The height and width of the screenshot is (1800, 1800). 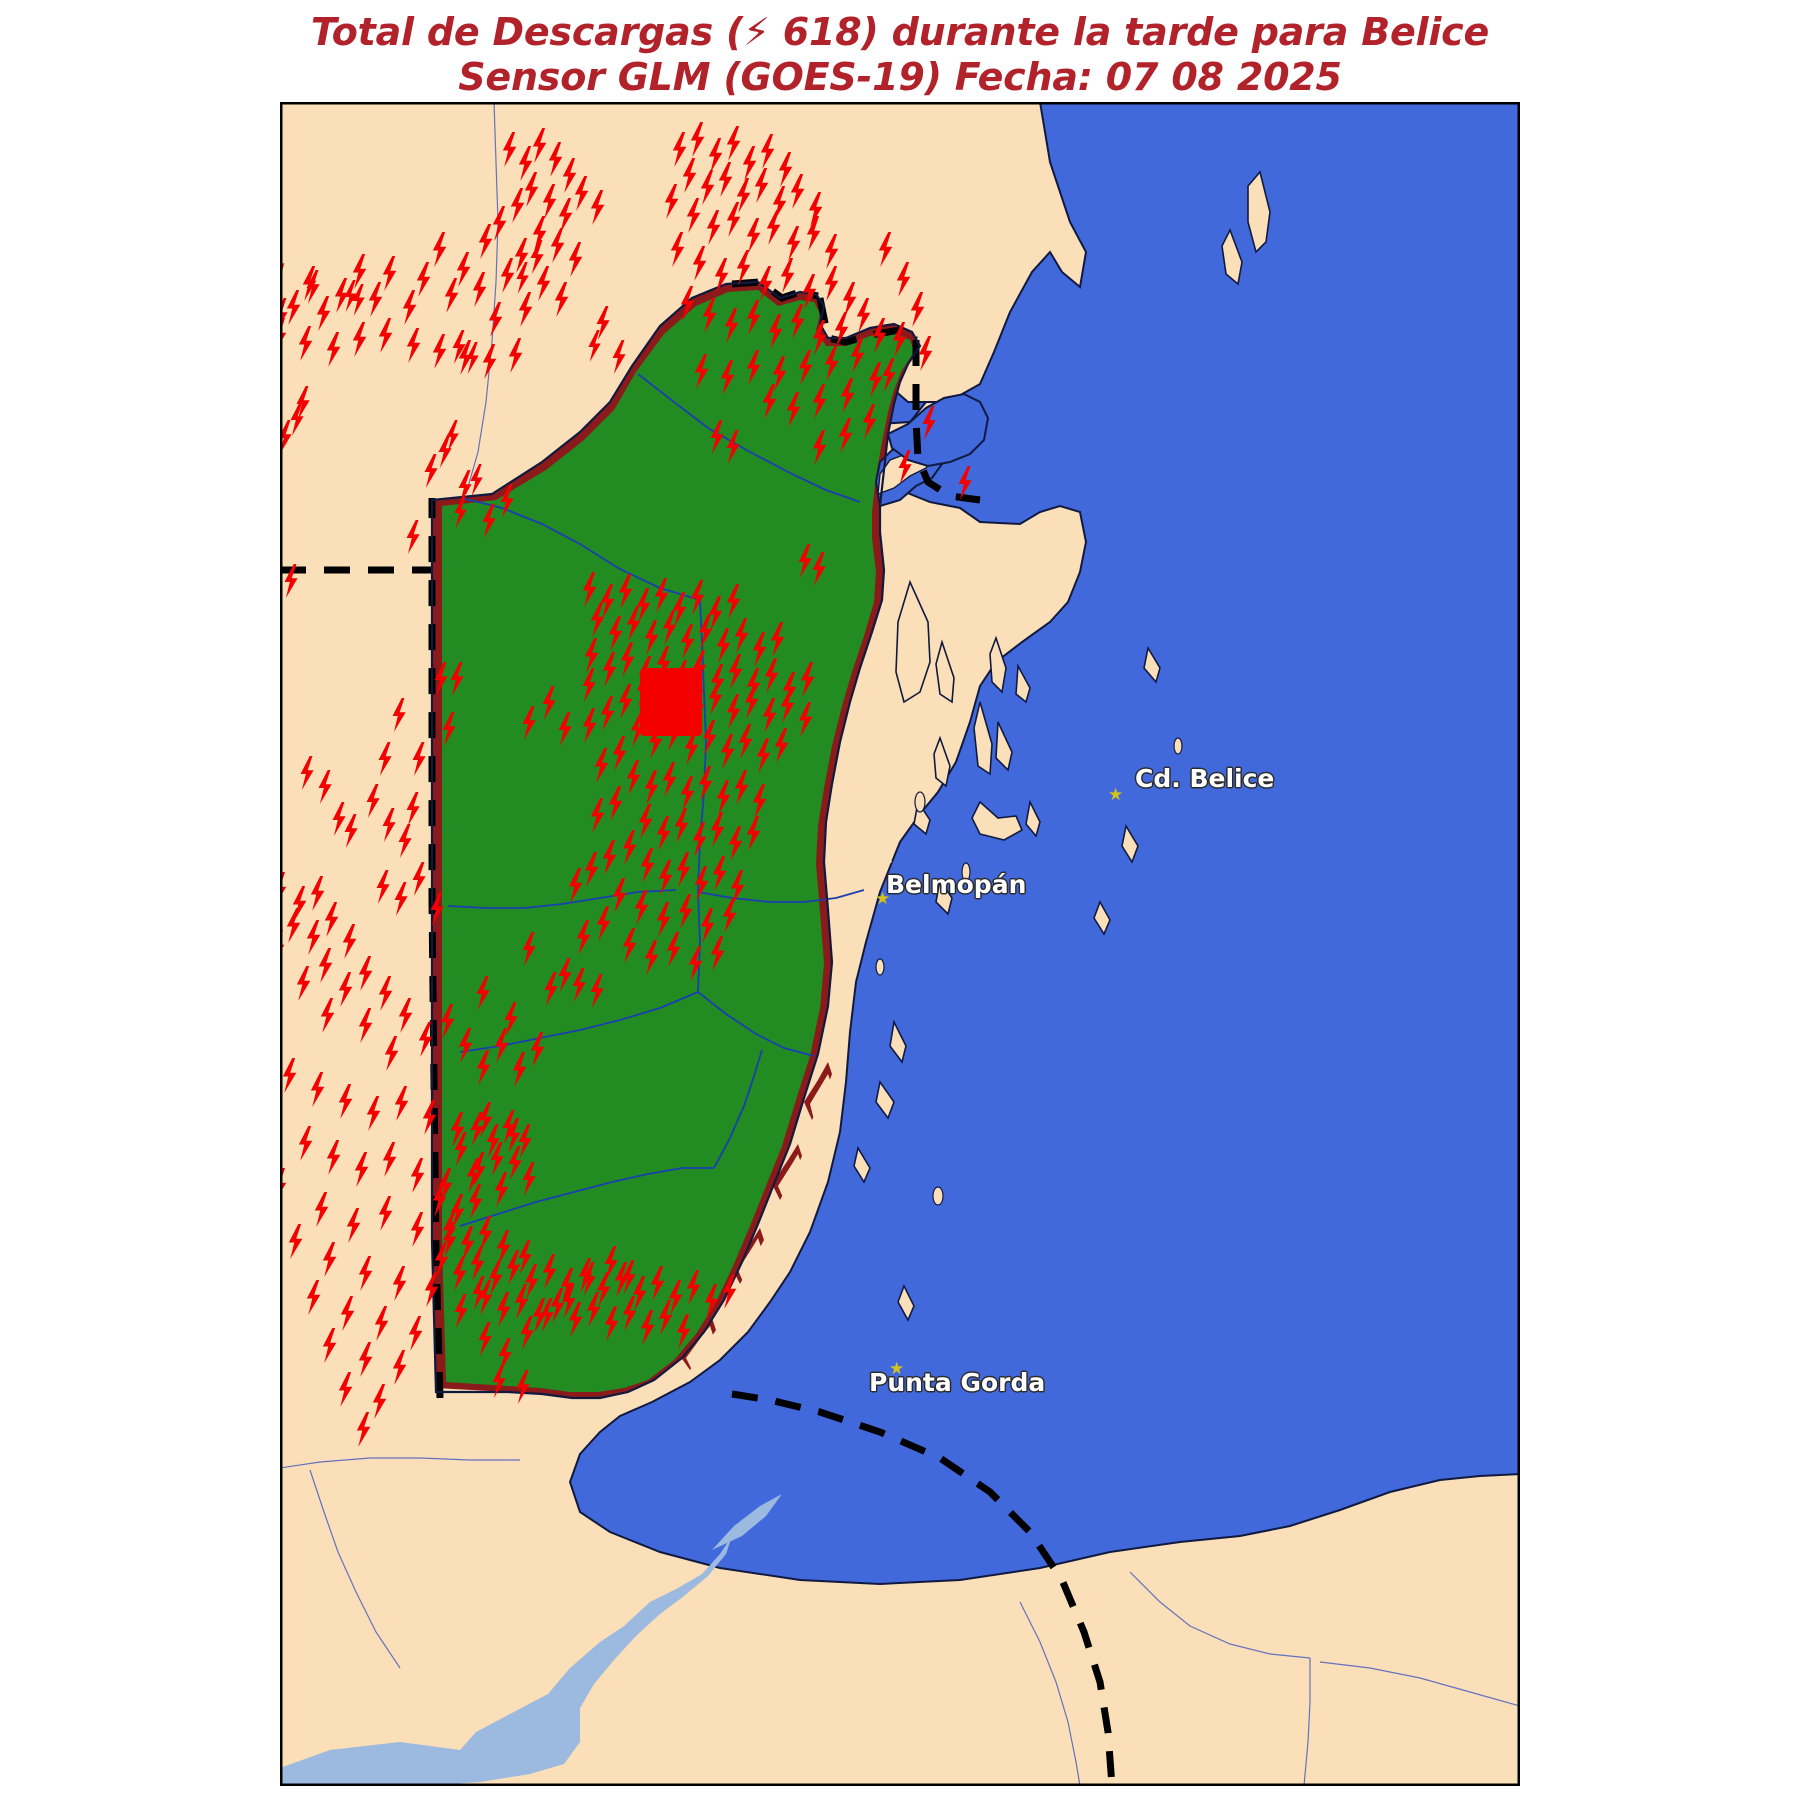 I want to click on offshore-cays, so click(x=1062, y=746).